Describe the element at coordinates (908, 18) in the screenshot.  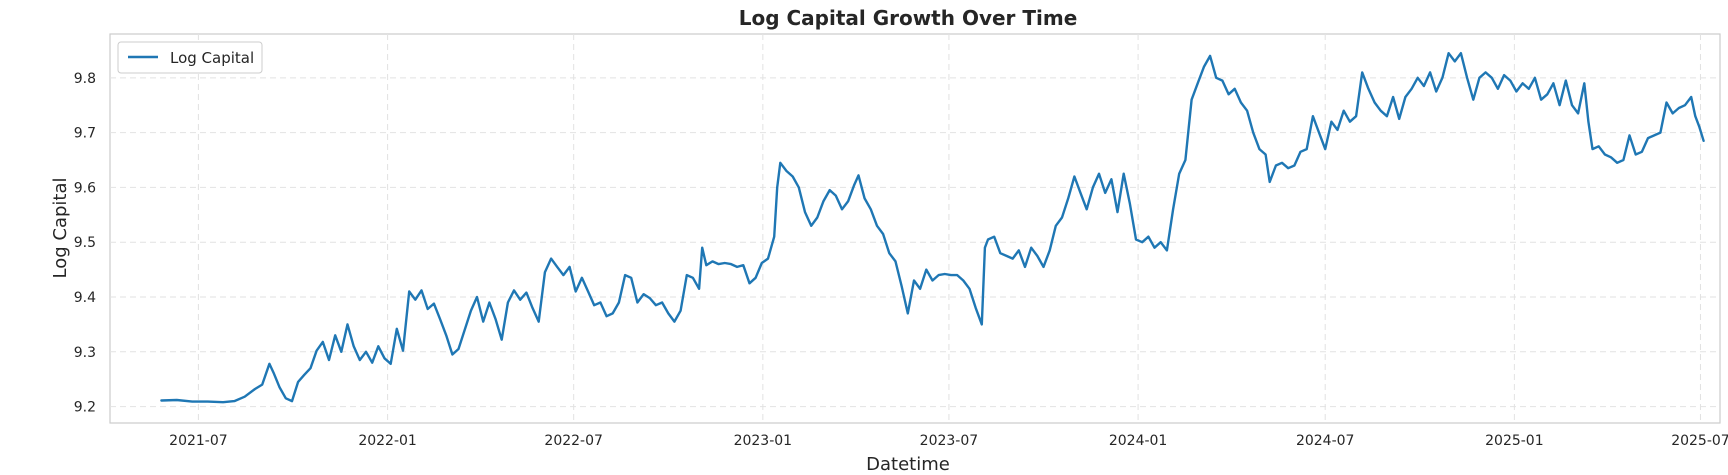
I see `chart-title: Log Capital Growth Over Time` at that location.